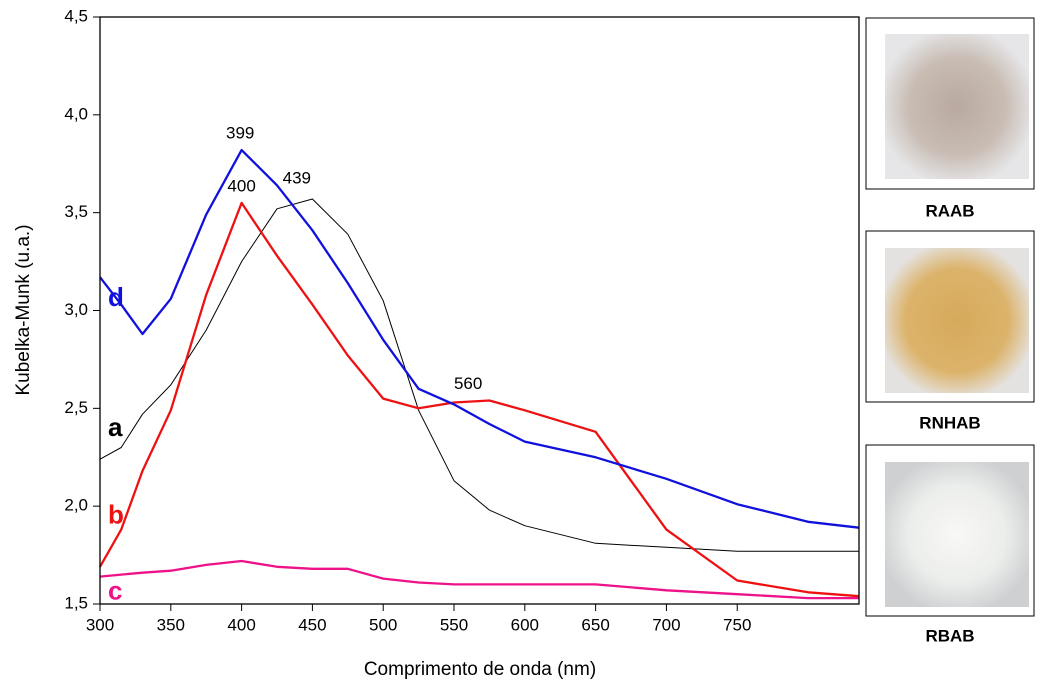 The width and height of the screenshot is (1042, 694). I want to click on data-line, so click(479, 579).